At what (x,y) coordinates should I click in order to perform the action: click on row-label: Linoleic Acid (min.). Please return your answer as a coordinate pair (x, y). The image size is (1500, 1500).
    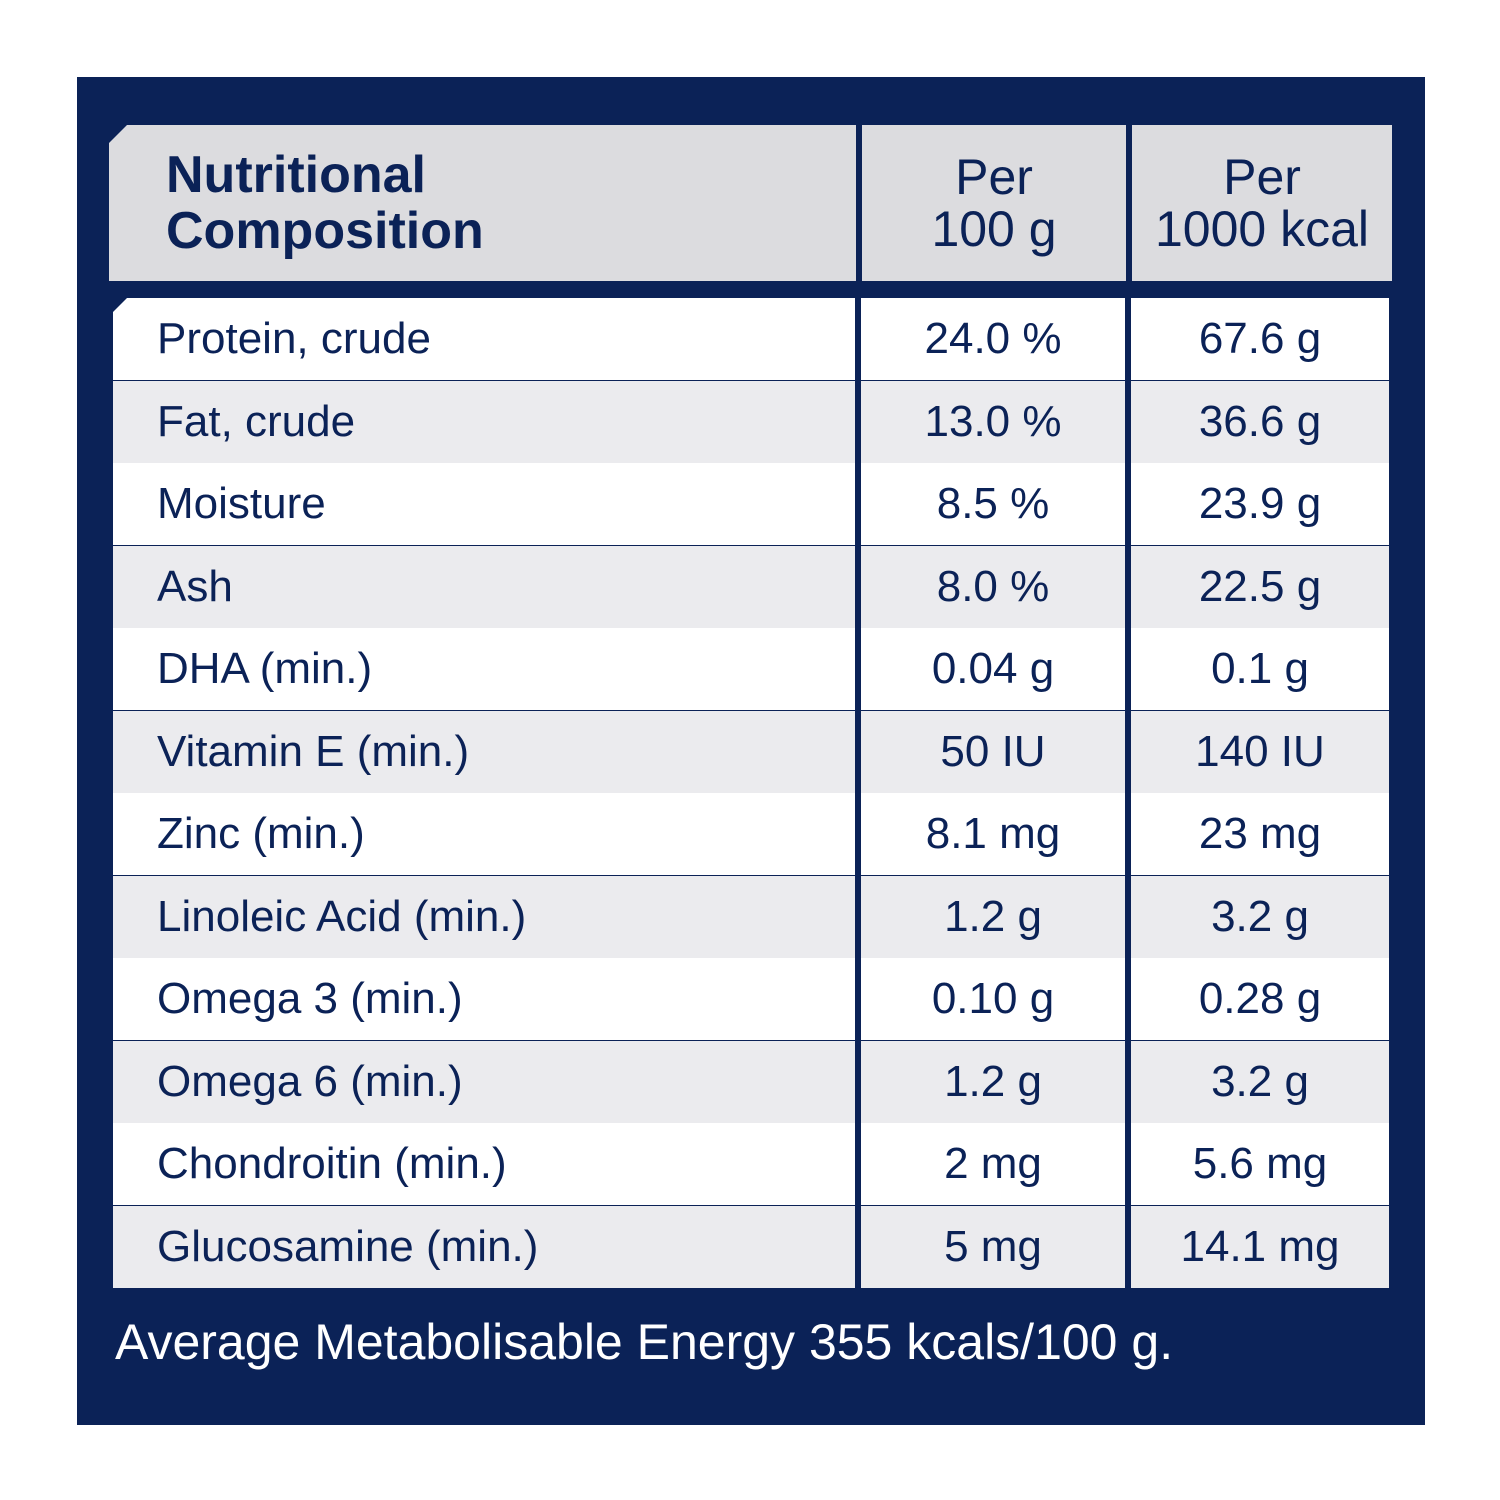
    Looking at the image, I should click on (484, 916).